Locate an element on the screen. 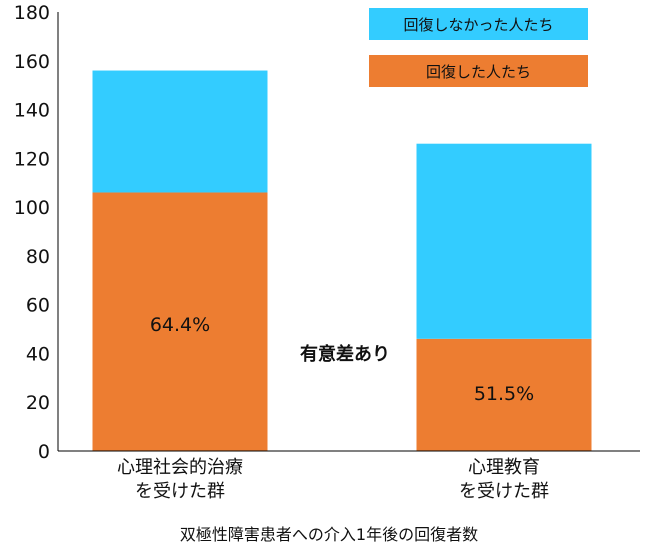 The width and height of the screenshot is (658, 558). legend-label-recovered: 回復した人たち is located at coordinates (478, 71).